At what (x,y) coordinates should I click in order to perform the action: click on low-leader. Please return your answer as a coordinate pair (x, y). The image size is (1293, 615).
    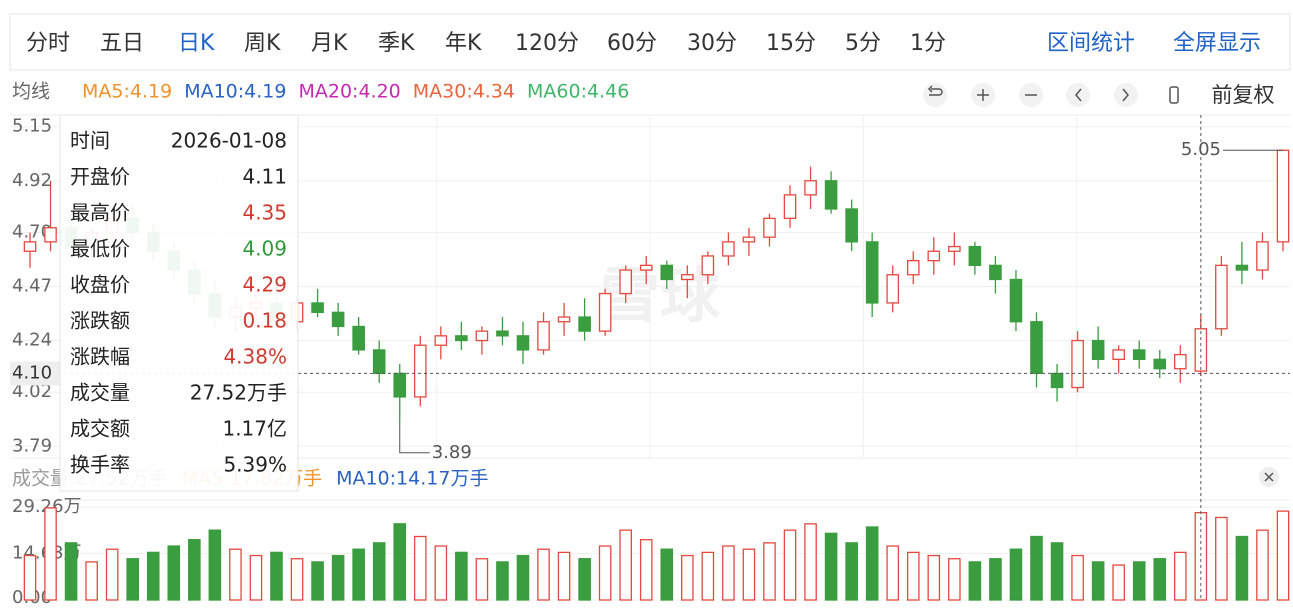
    Looking at the image, I should click on (414, 438).